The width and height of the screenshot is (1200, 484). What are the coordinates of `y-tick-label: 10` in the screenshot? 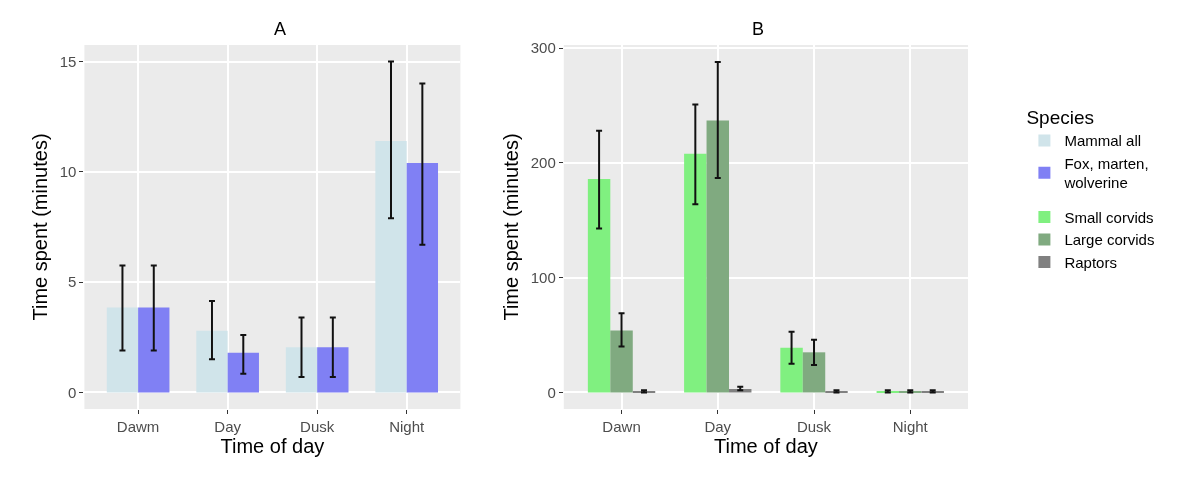 It's located at (68, 172).